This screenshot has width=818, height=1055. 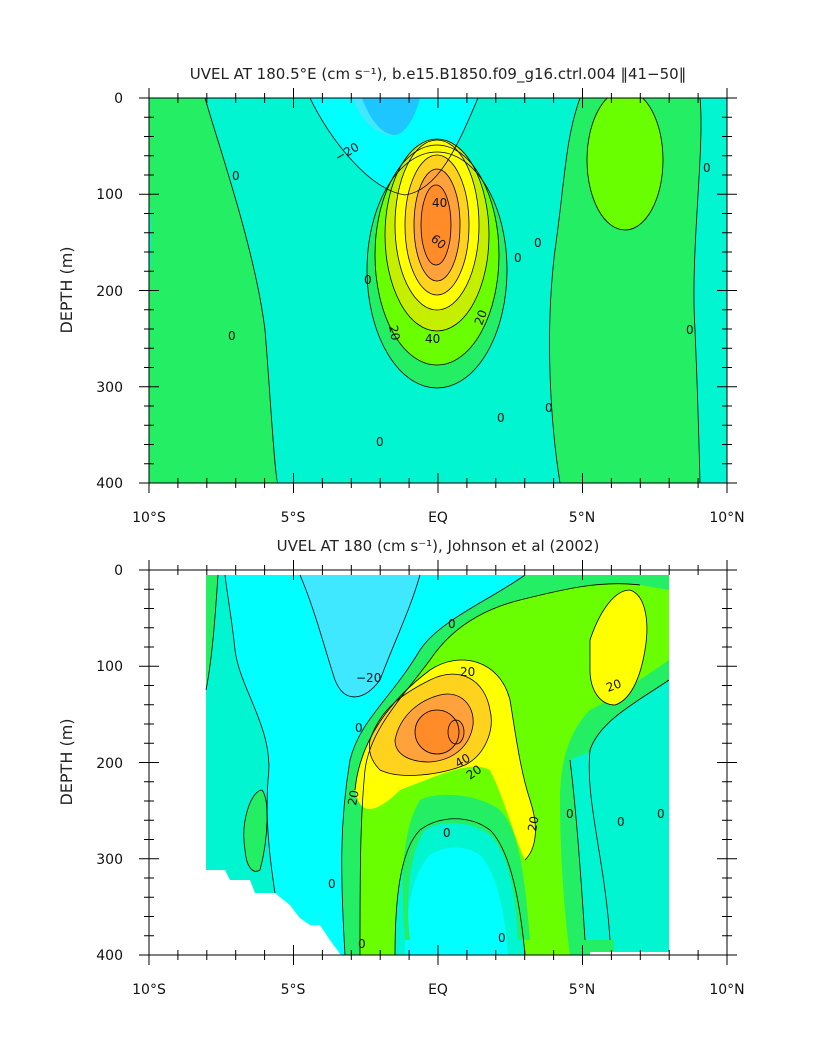 I want to click on bot-xtick-10N: 10°N, so click(x=726, y=990).